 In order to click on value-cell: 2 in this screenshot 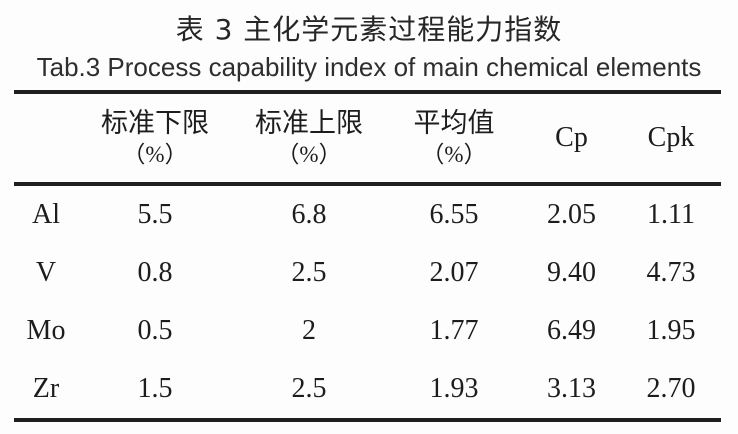, I will do `click(309, 330)`.